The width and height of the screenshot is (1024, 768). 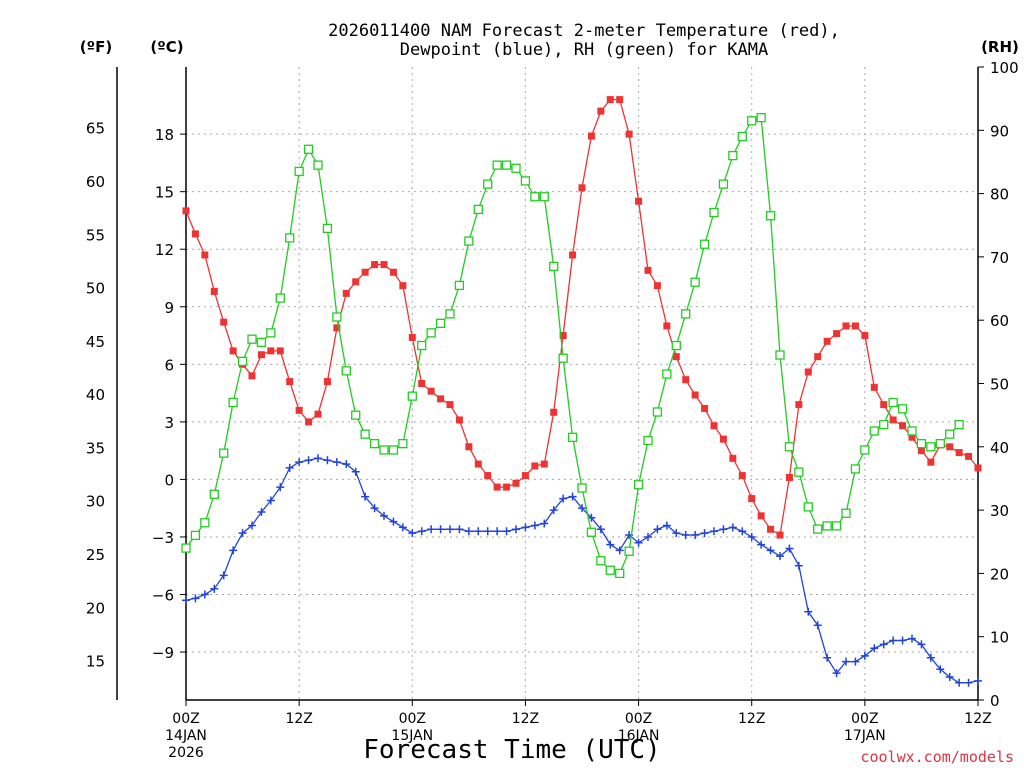 What do you see at coordinates (186, 736) in the screenshot?
I see `x-tick-date-label: 14JAN` at bounding box center [186, 736].